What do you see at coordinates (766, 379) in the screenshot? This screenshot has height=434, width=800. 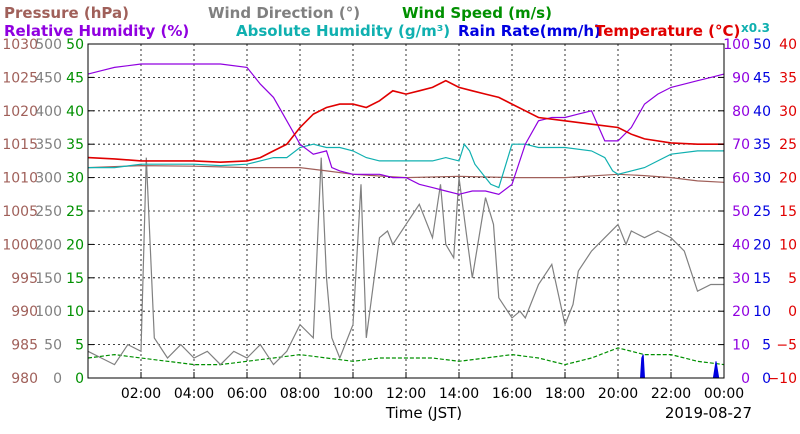 I see `y-tick-rain-abs: 0` at bounding box center [766, 379].